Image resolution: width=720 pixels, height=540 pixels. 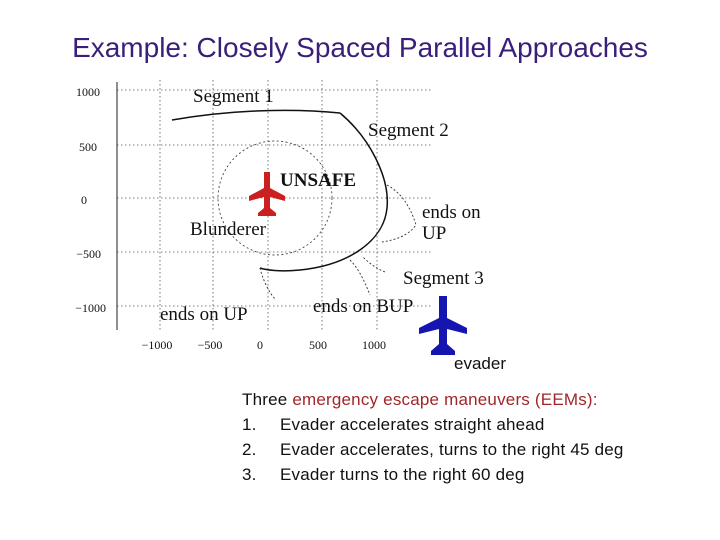 What do you see at coordinates (233, 96) in the screenshot?
I see `segment-1-label: Segment 1` at bounding box center [233, 96].